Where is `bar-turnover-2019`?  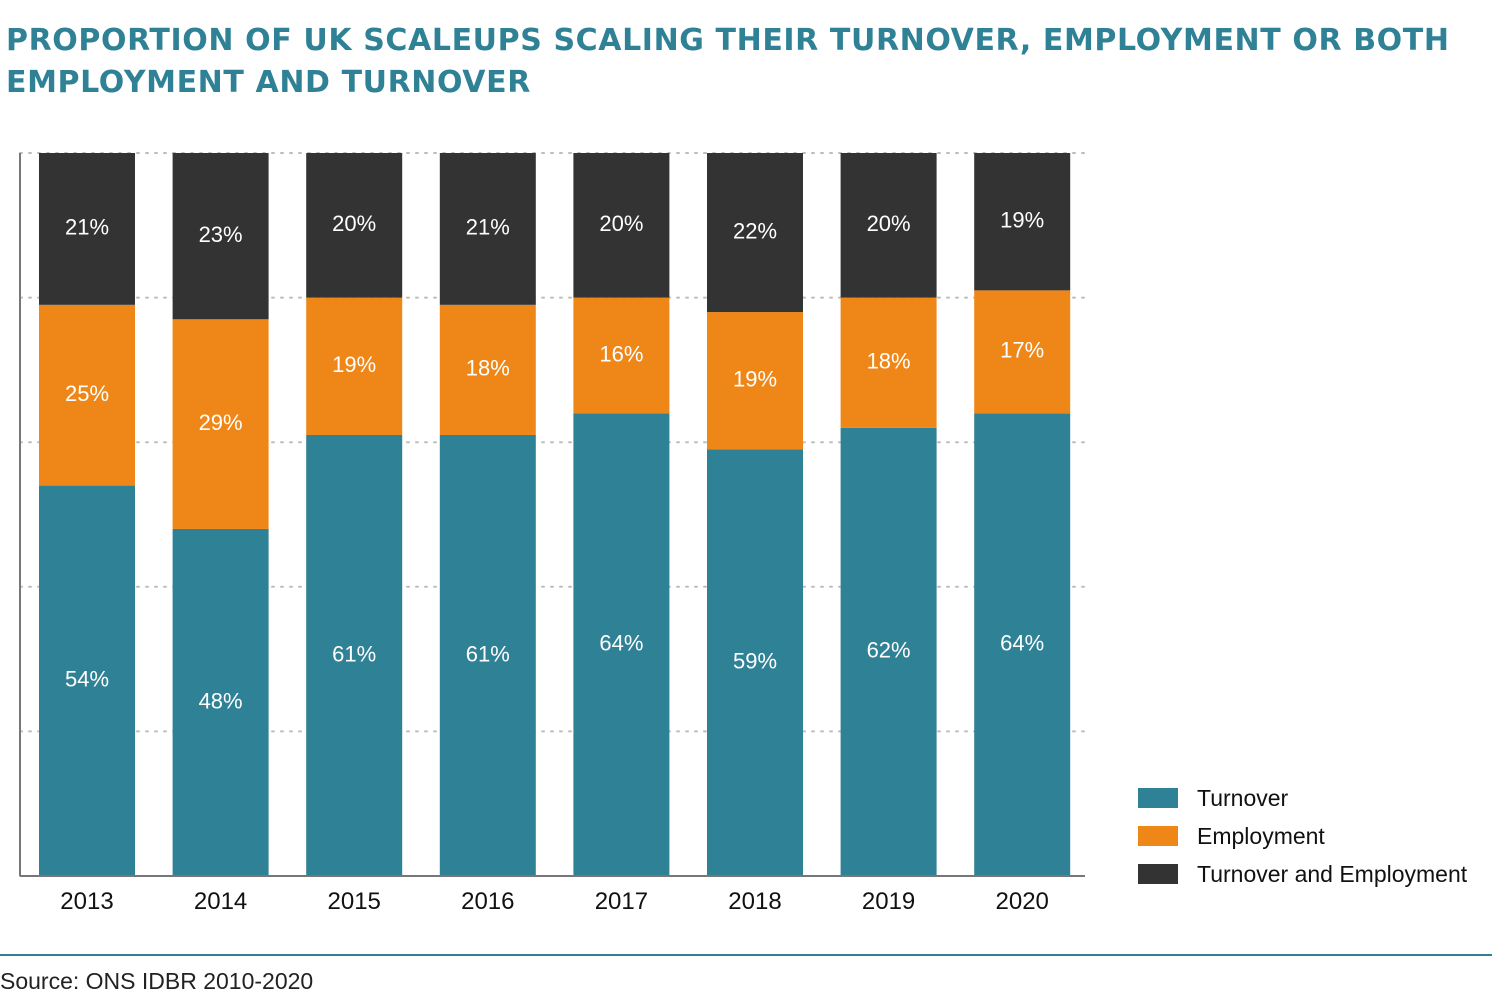 bar-turnover-2019 is located at coordinates (888, 651).